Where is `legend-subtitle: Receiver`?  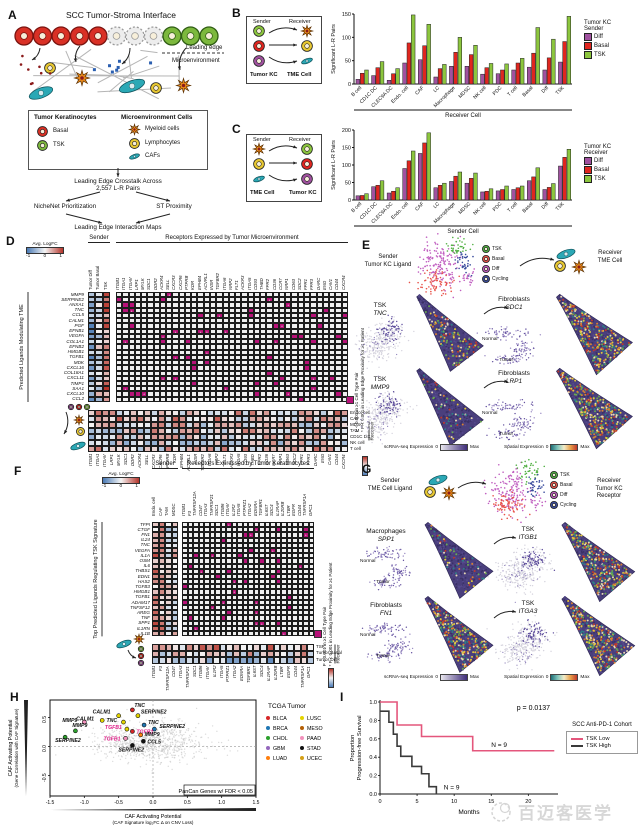
legend-subtitle: Receiver is located at coordinates (596, 153).